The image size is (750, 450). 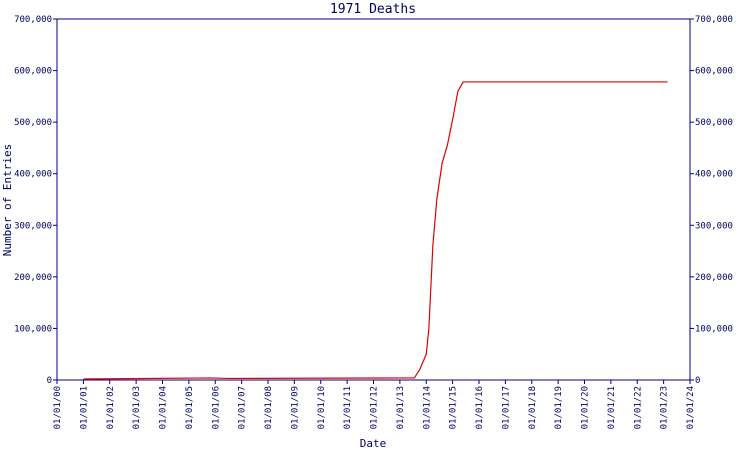 I want to click on x-tick-label: 01/01/09, so click(x=295, y=407).